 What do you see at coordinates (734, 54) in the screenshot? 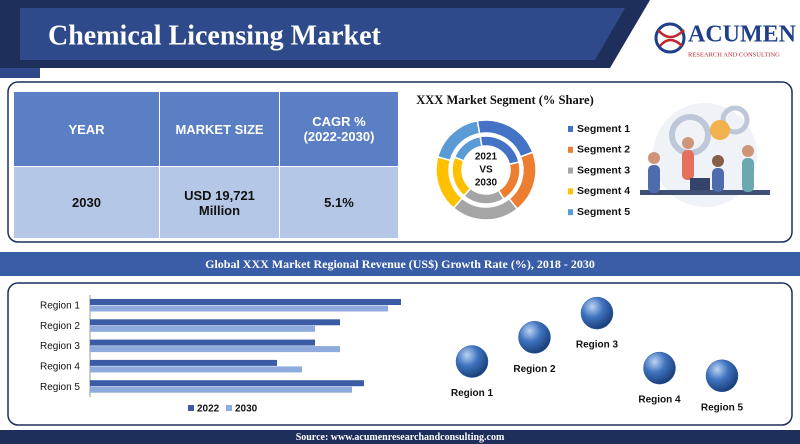
I see `logo-tagline: RESEARCH AND CONSULTING` at bounding box center [734, 54].